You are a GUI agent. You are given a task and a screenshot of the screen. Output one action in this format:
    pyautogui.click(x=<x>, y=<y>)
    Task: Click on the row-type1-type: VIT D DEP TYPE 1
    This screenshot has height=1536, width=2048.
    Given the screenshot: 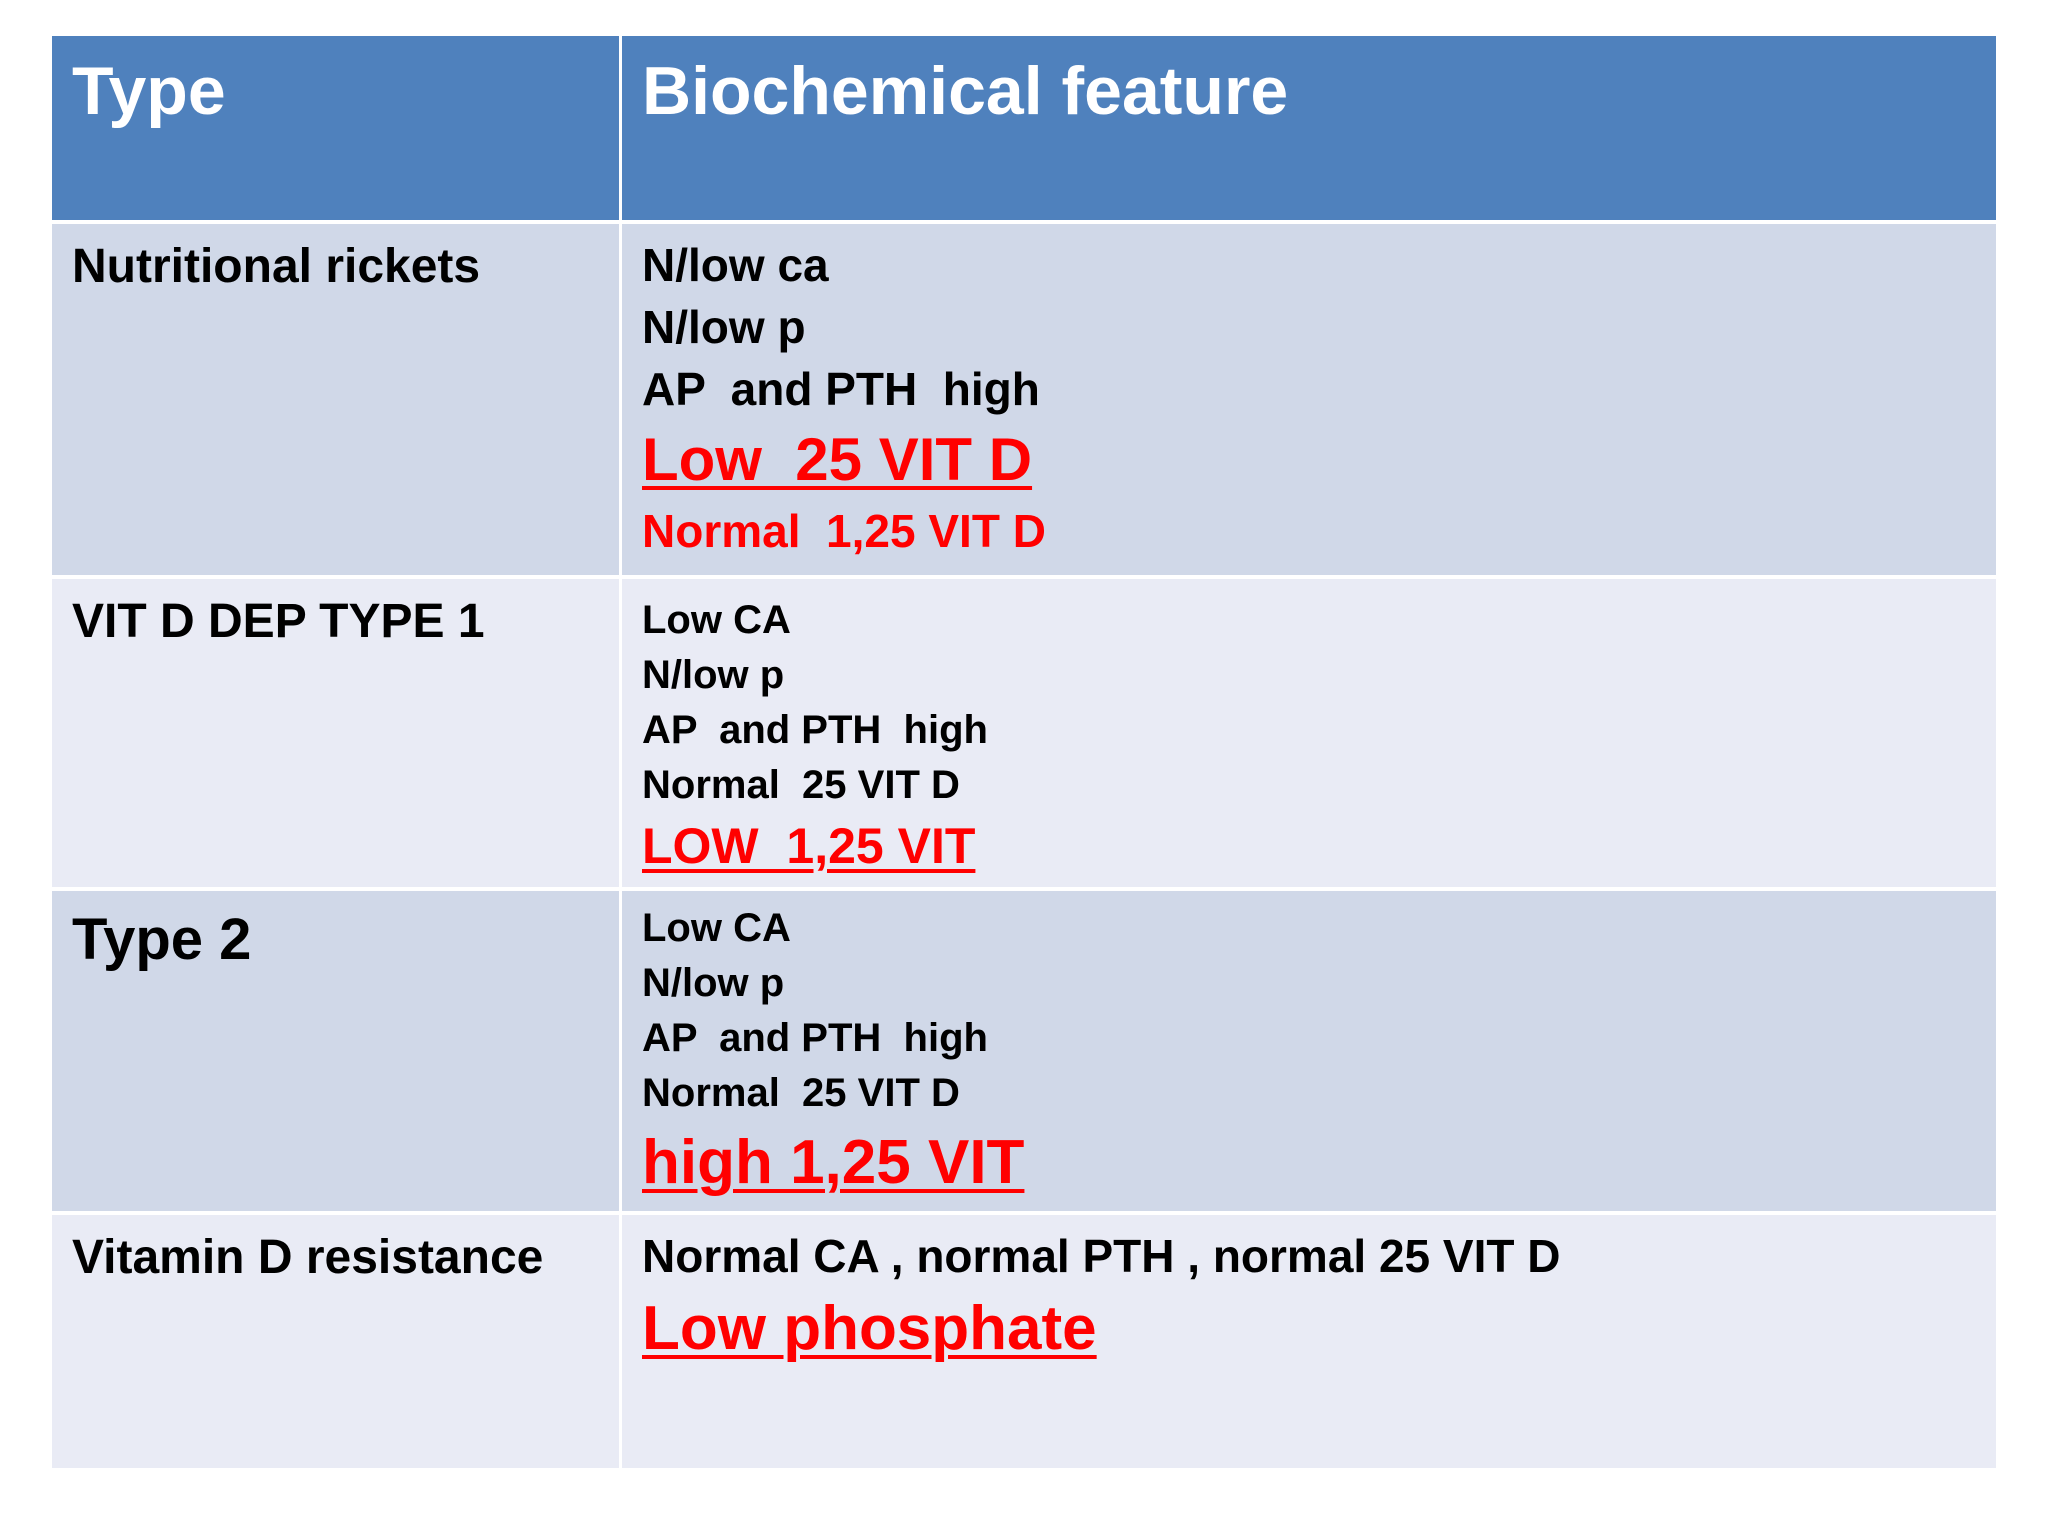 What is the action you would take?
    pyautogui.click(x=335, y=733)
    